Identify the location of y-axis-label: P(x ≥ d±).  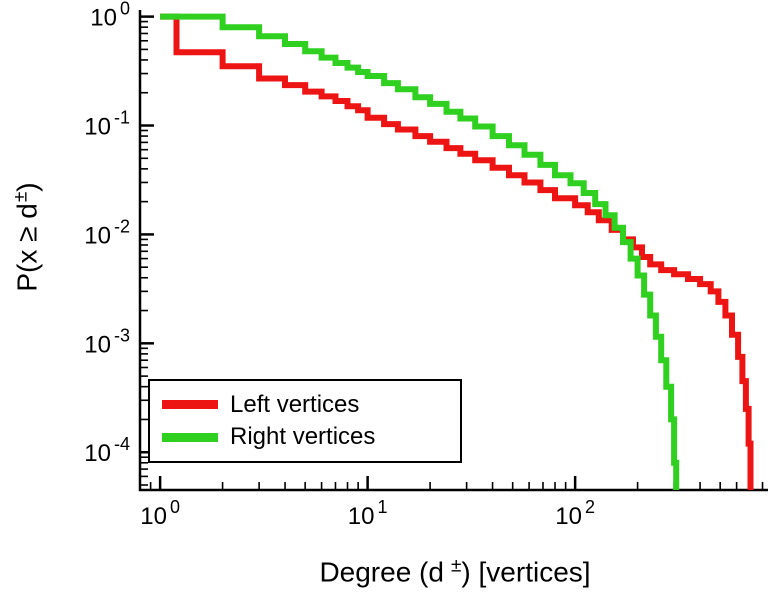
(26, 236).